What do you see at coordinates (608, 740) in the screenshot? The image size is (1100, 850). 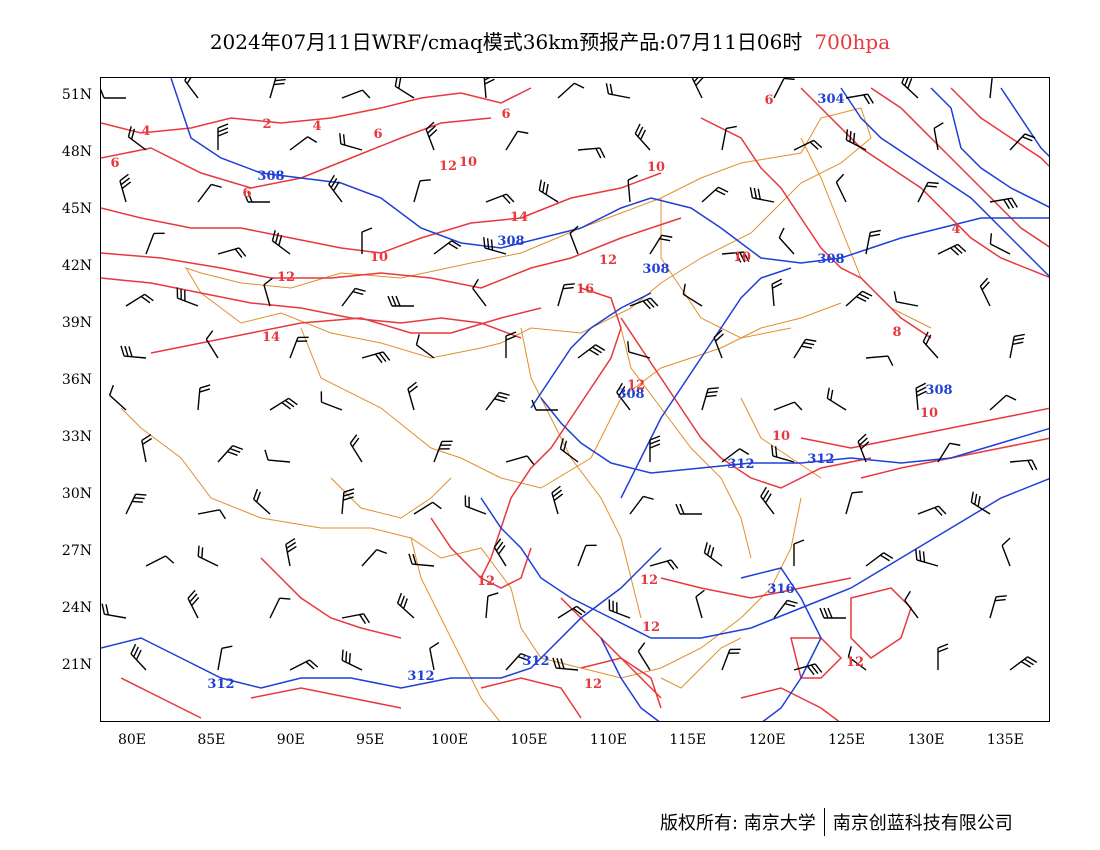 I see `lon-tick-label: 110E` at bounding box center [608, 740].